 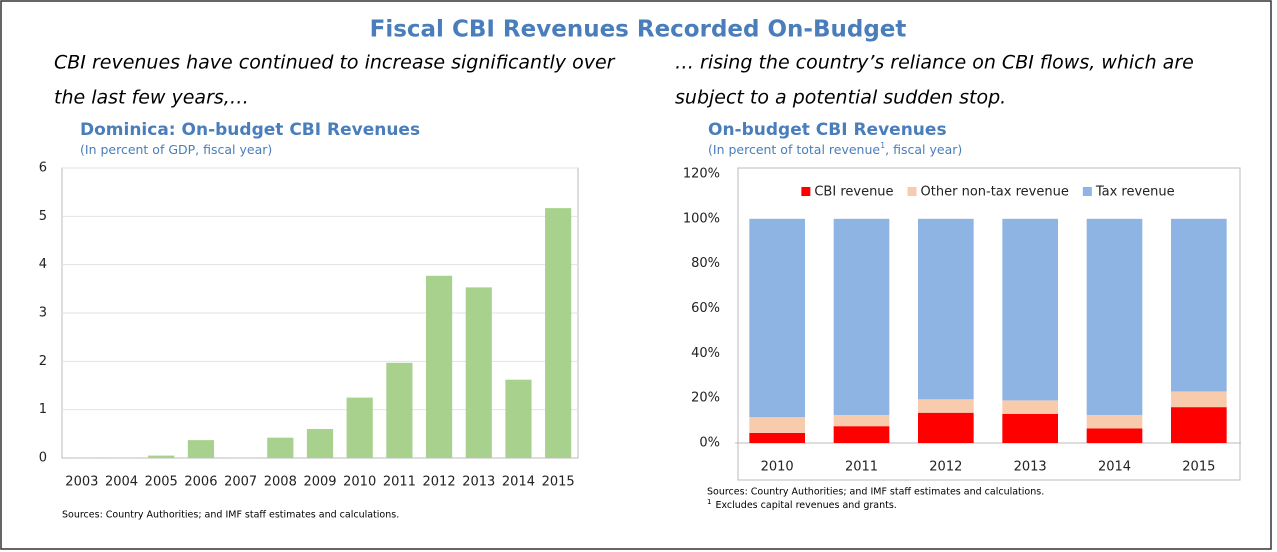 What do you see at coordinates (43, 264) in the screenshot?
I see `y-tick-label: 4` at bounding box center [43, 264].